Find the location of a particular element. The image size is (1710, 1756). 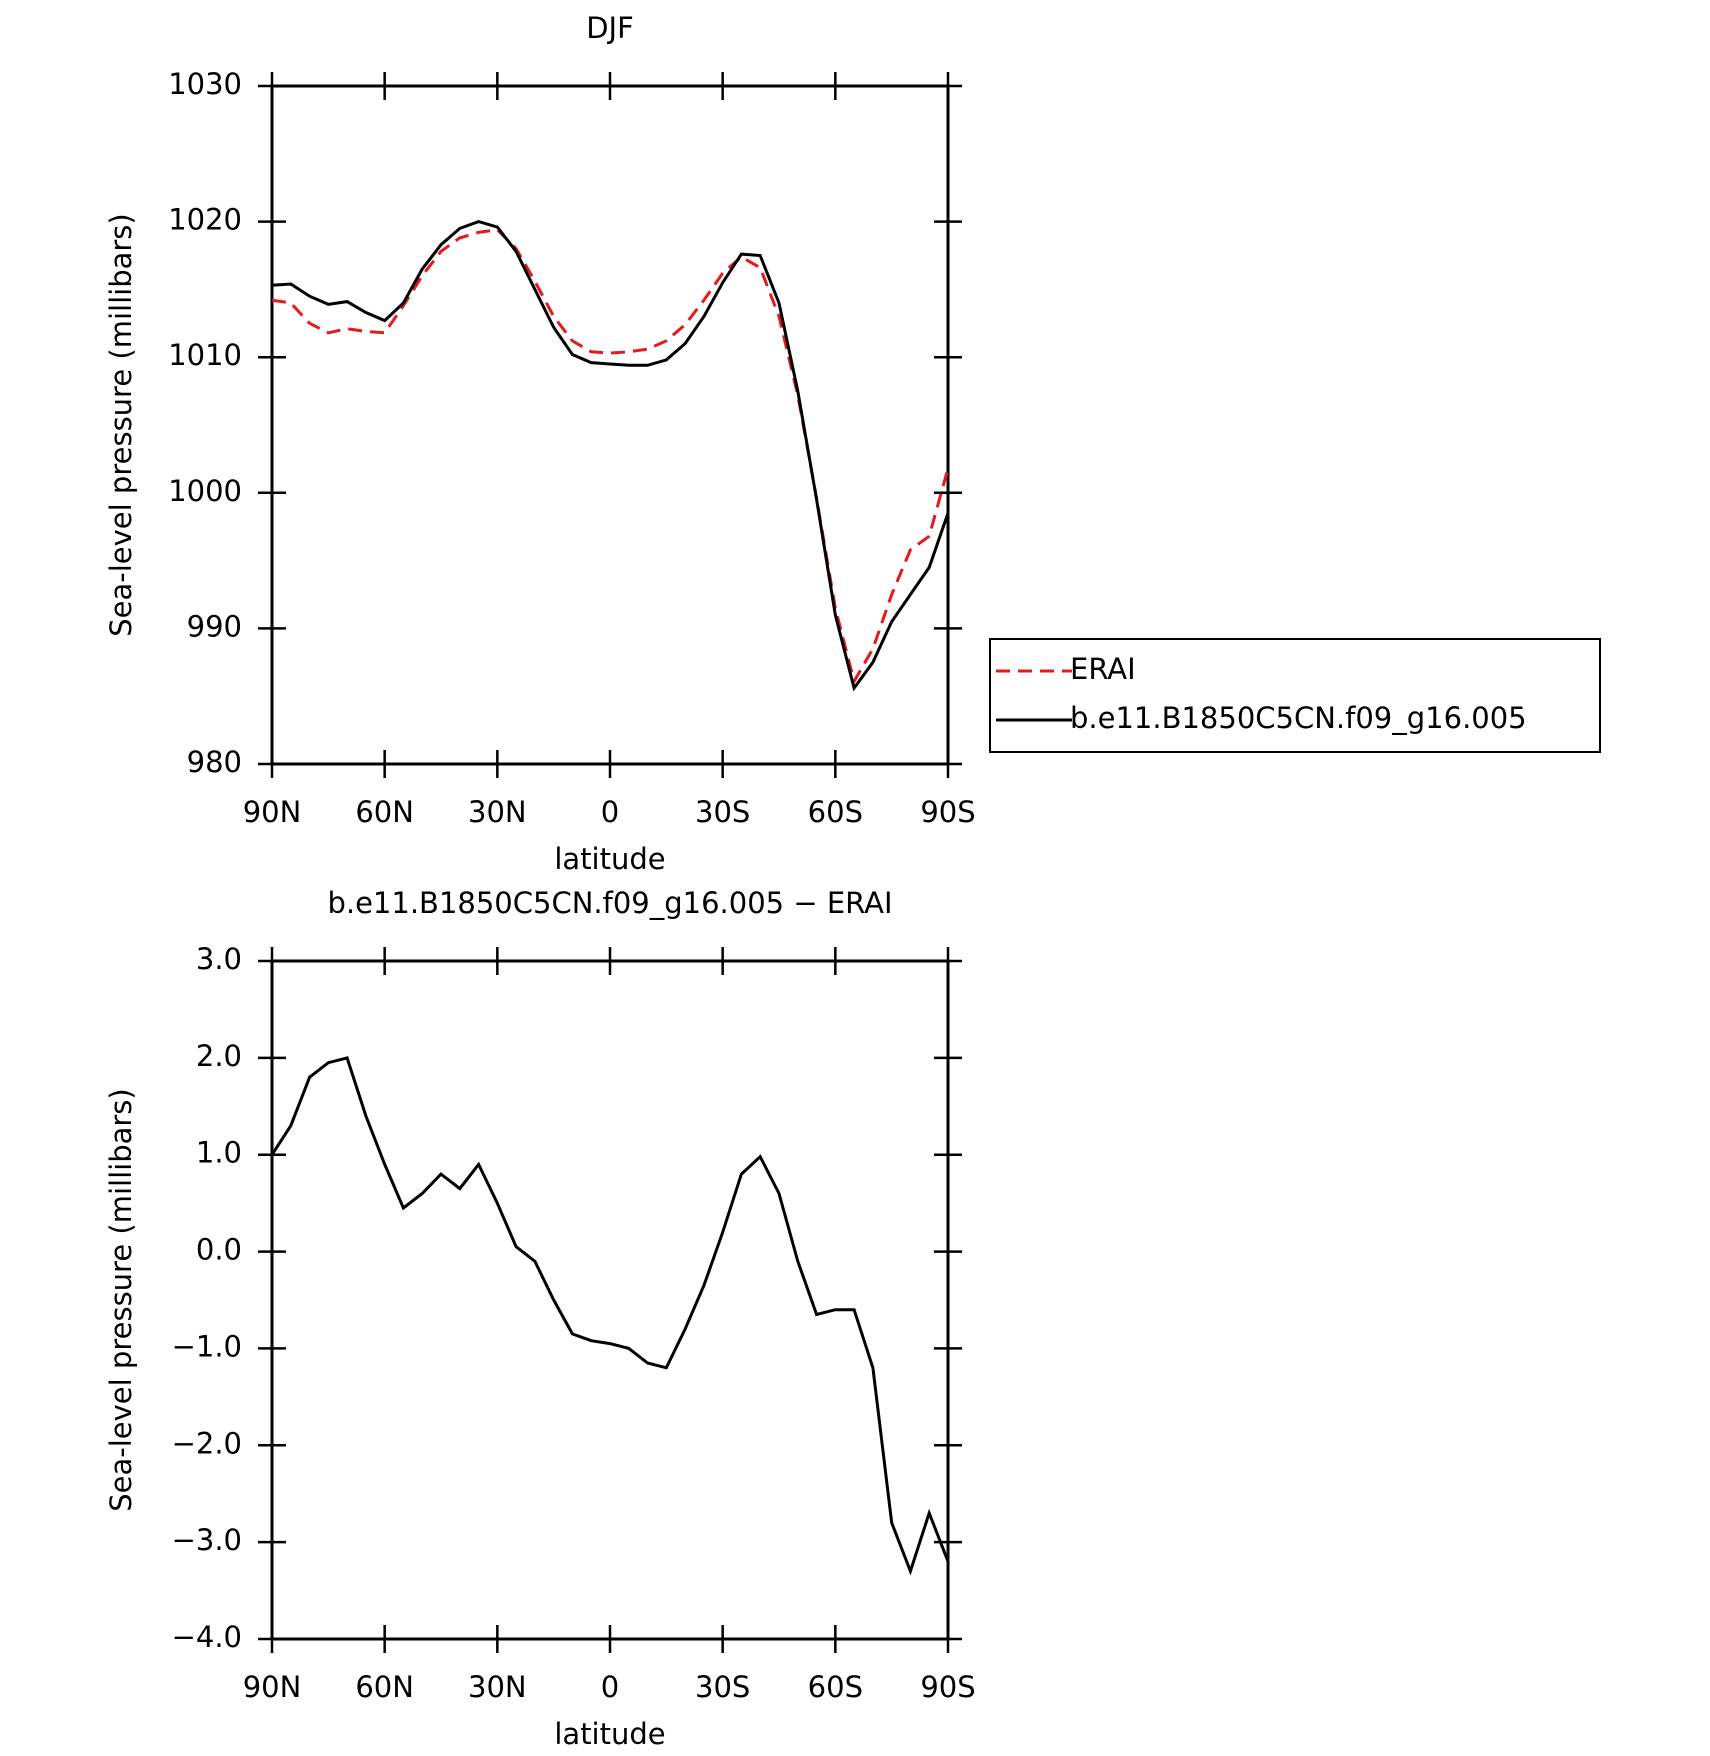

y-tick-label: −2.0 is located at coordinates (207, 1443).